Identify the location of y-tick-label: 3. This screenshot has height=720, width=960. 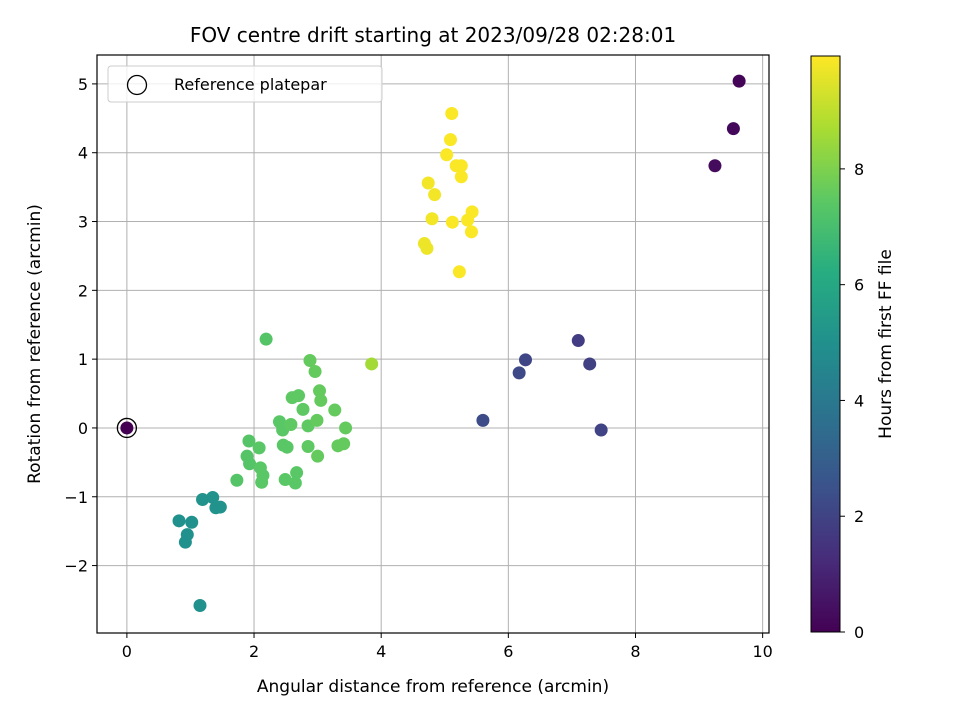
(83, 222).